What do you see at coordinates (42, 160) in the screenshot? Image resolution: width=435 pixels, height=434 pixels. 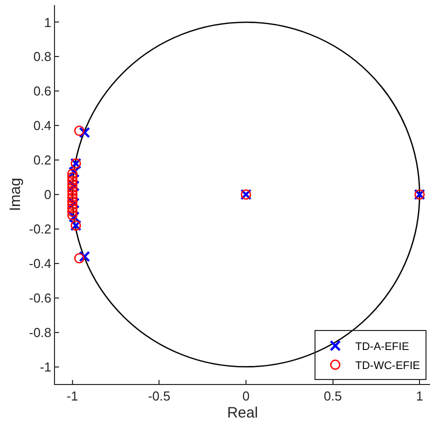 I see `y-tick-label: 0.2` at bounding box center [42, 160].